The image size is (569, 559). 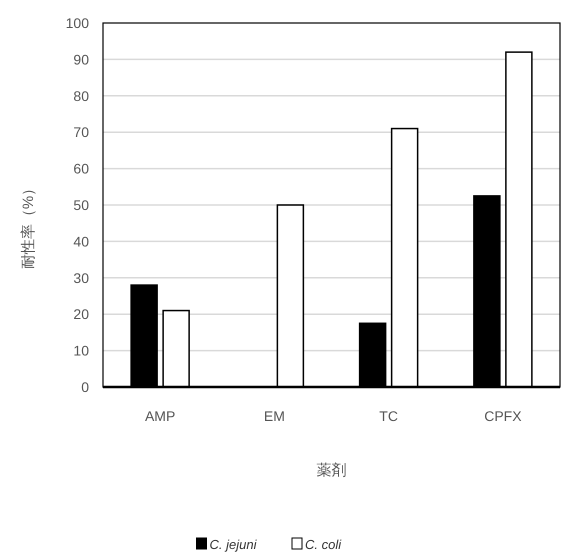 What do you see at coordinates (81, 278) in the screenshot?
I see `y-tick-label: 30` at bounding box center [81, 278].